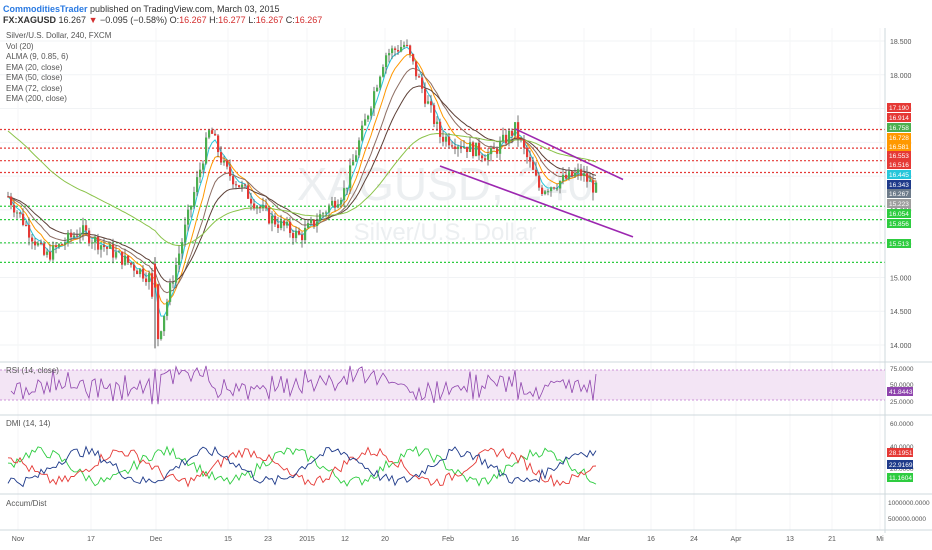 The width and height of the screenshot is (932, 550). I want to click on price-tag-label: 16.553, so click(899, 156).